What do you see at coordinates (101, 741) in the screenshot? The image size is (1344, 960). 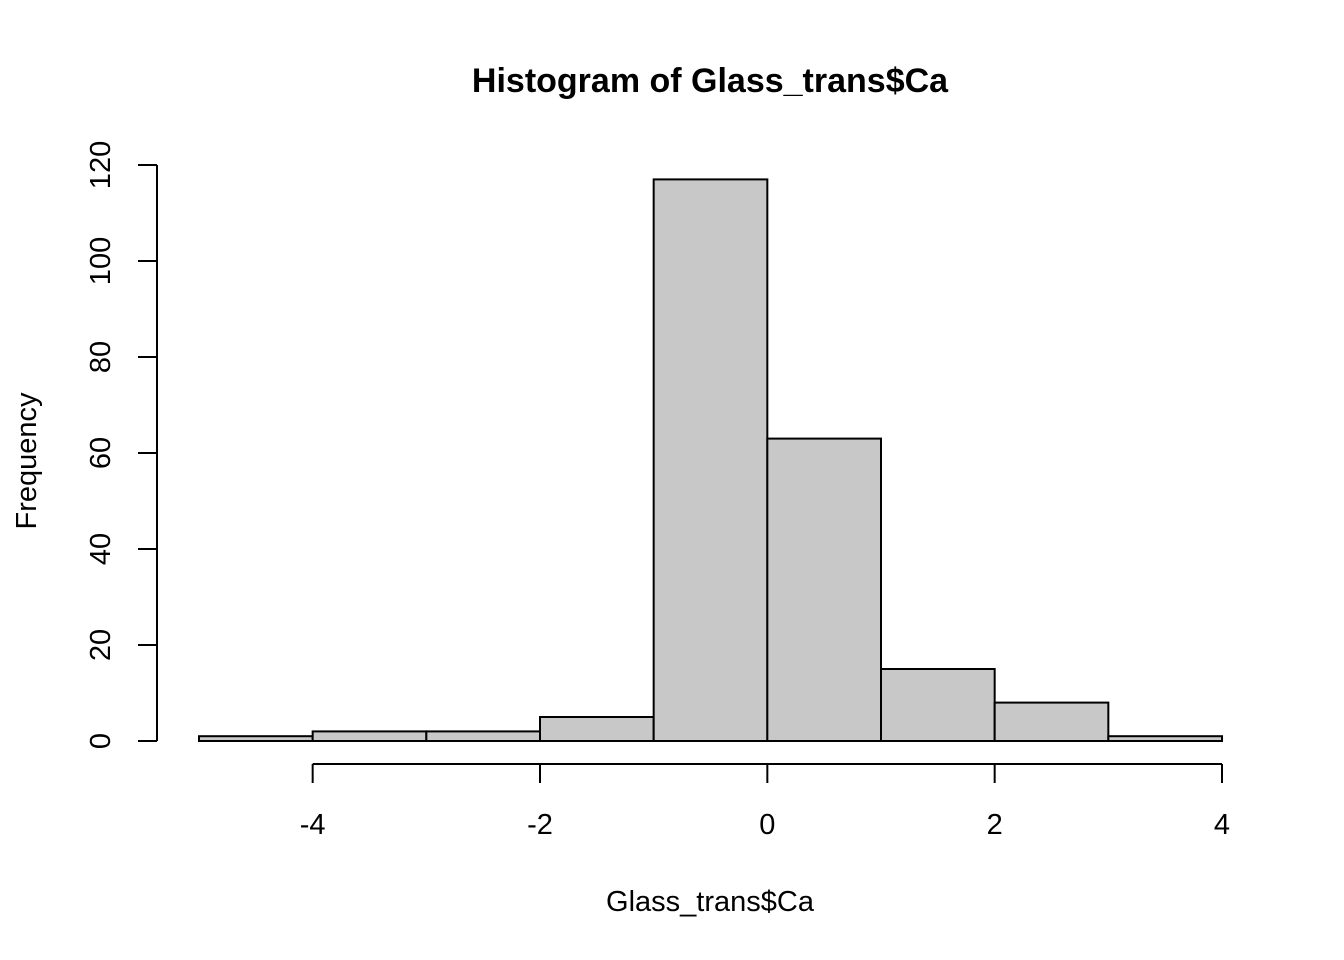 I see `y-tick-label-0: 0` at bounding box center [101, 741].